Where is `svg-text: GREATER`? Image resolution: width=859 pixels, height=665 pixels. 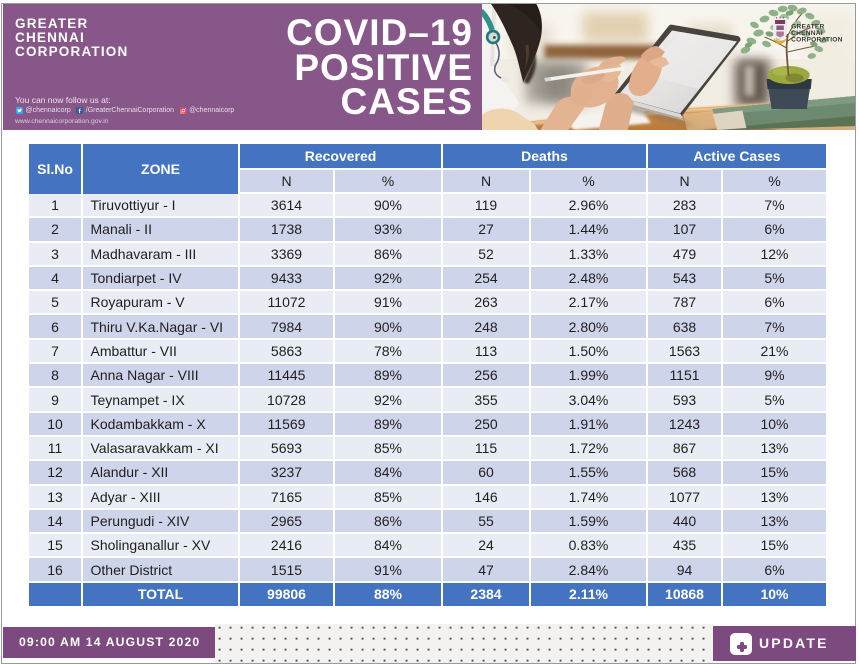
svg-text: GREATER is located at coordinates (807, 27).